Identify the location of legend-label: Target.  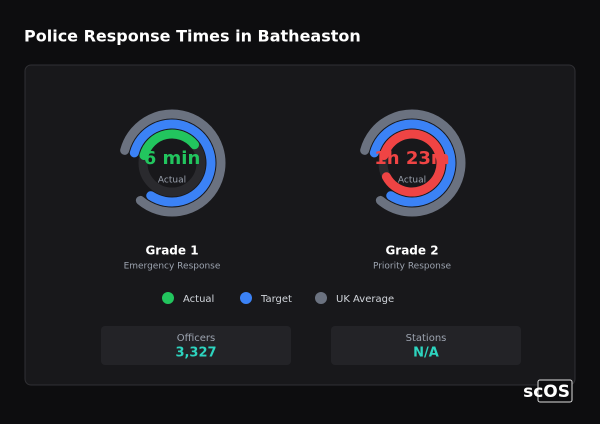
(276, 299).